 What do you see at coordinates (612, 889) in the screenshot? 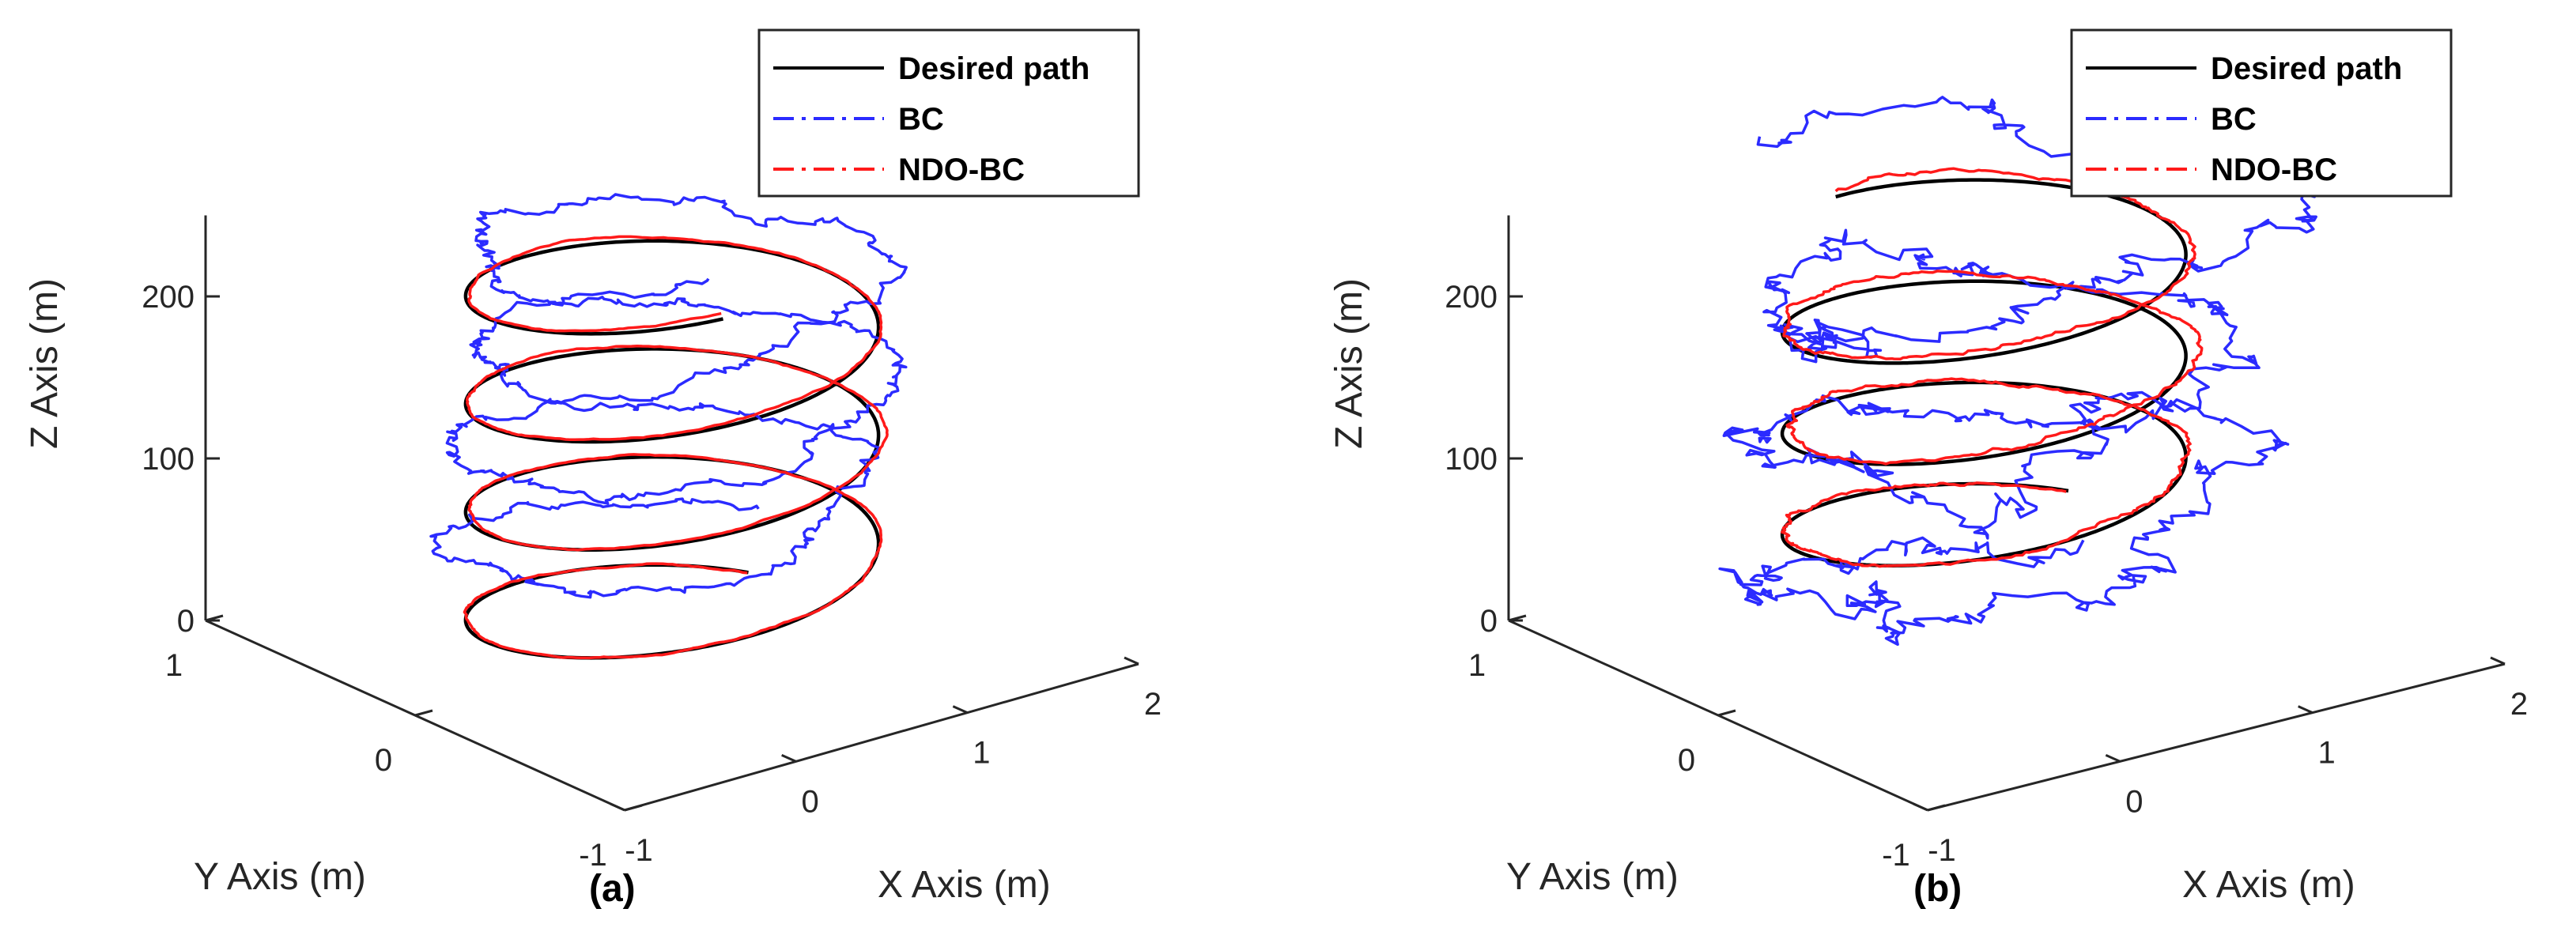
I see `panel-label: (a)` at bounding box center [612, 889].